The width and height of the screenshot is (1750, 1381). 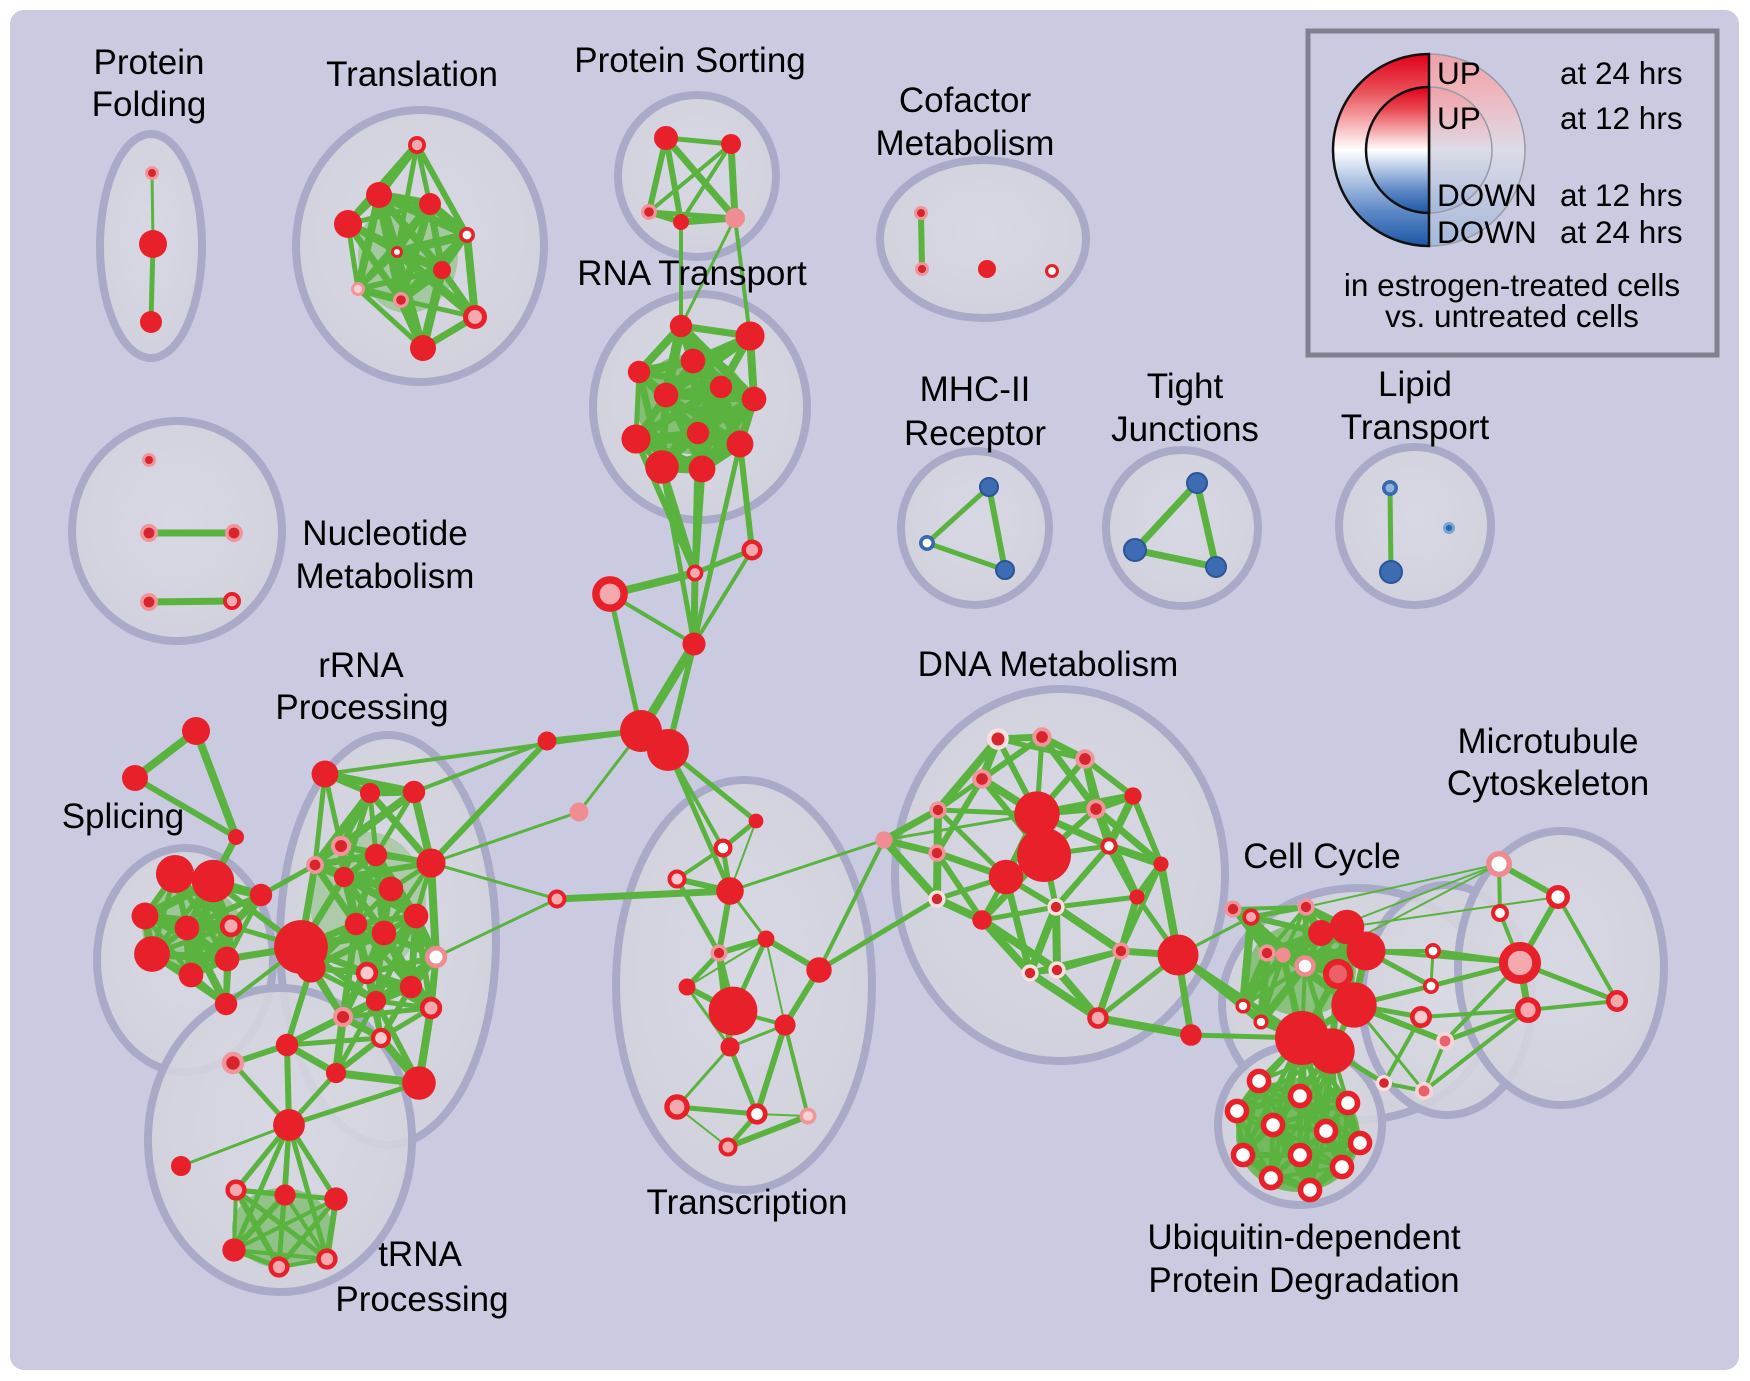 I want to click on svg-text: Folding, so click(x=149, y=104).